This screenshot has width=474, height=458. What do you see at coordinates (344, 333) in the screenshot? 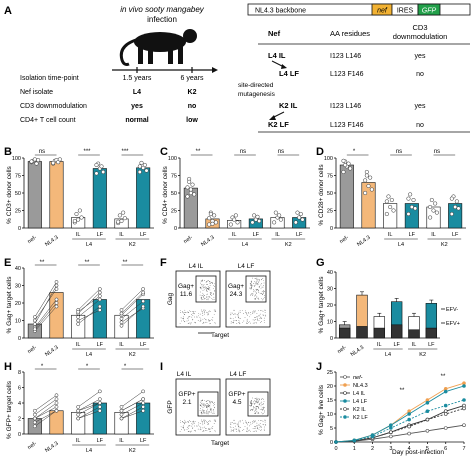
I see `bar-efv-plus` at bounding box center [344, 333].